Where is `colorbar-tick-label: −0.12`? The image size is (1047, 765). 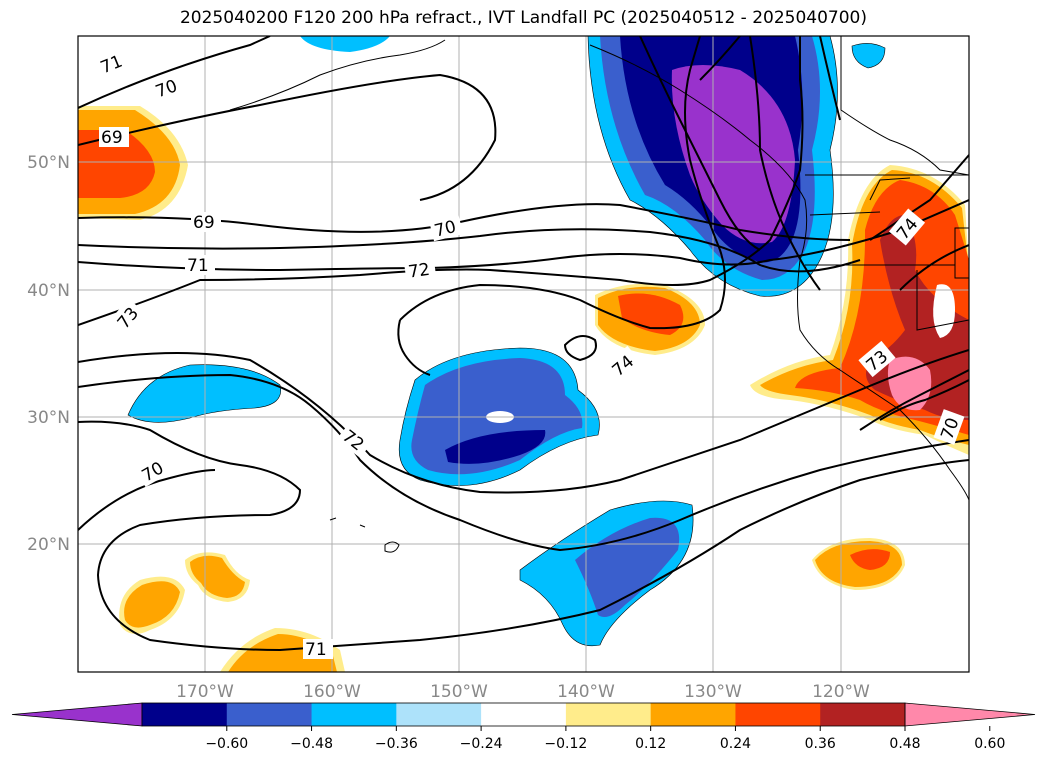 colorbar-tick-label: −0.12 is located at coordinates (565, 744).